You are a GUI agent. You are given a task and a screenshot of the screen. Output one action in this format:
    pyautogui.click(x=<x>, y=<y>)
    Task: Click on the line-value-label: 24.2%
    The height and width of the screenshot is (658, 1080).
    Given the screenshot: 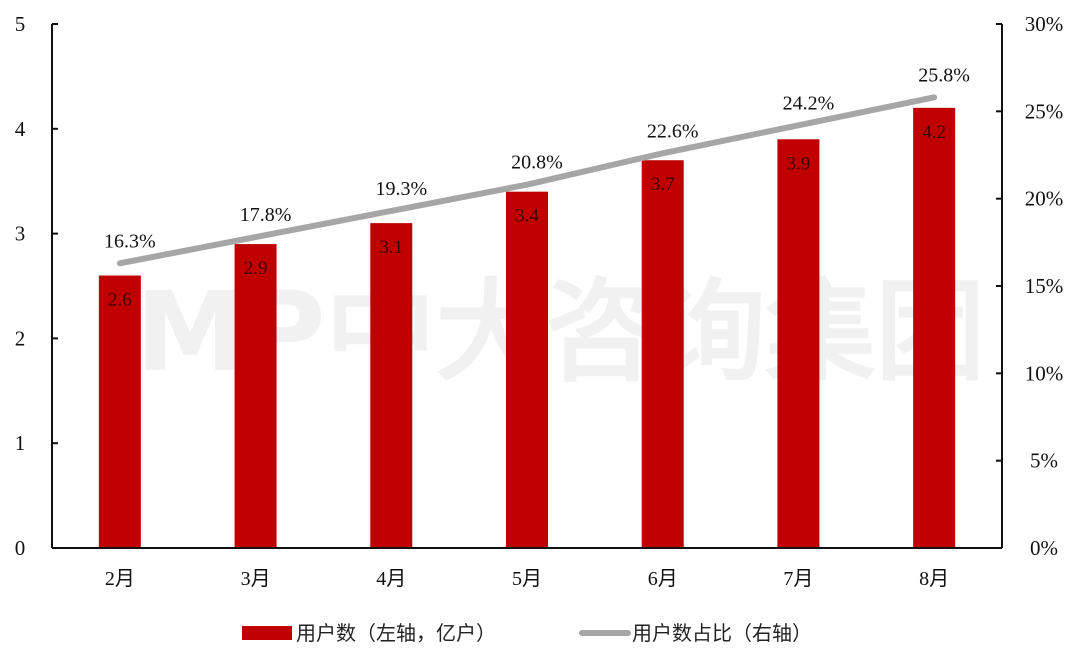 What is the action you would take?
    pyautogui.click(x=809, y=103)
    